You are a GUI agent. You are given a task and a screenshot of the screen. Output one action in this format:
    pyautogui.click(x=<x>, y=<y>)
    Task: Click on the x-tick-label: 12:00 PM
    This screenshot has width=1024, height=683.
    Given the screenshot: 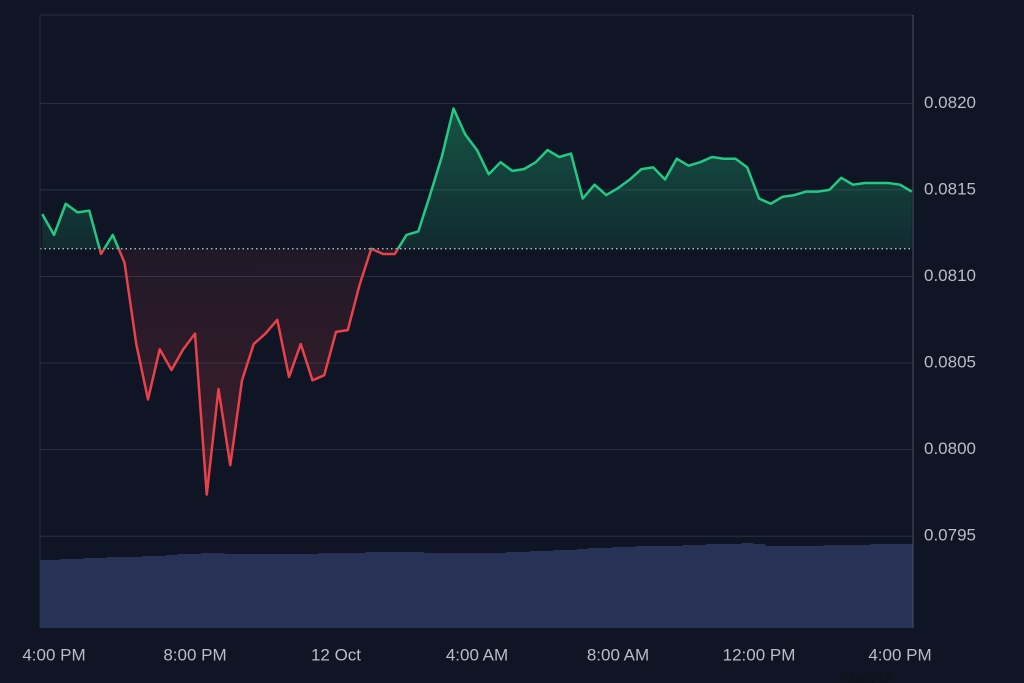 What is the action you would take?
    pyautogui.click(x=759, y=654)
    